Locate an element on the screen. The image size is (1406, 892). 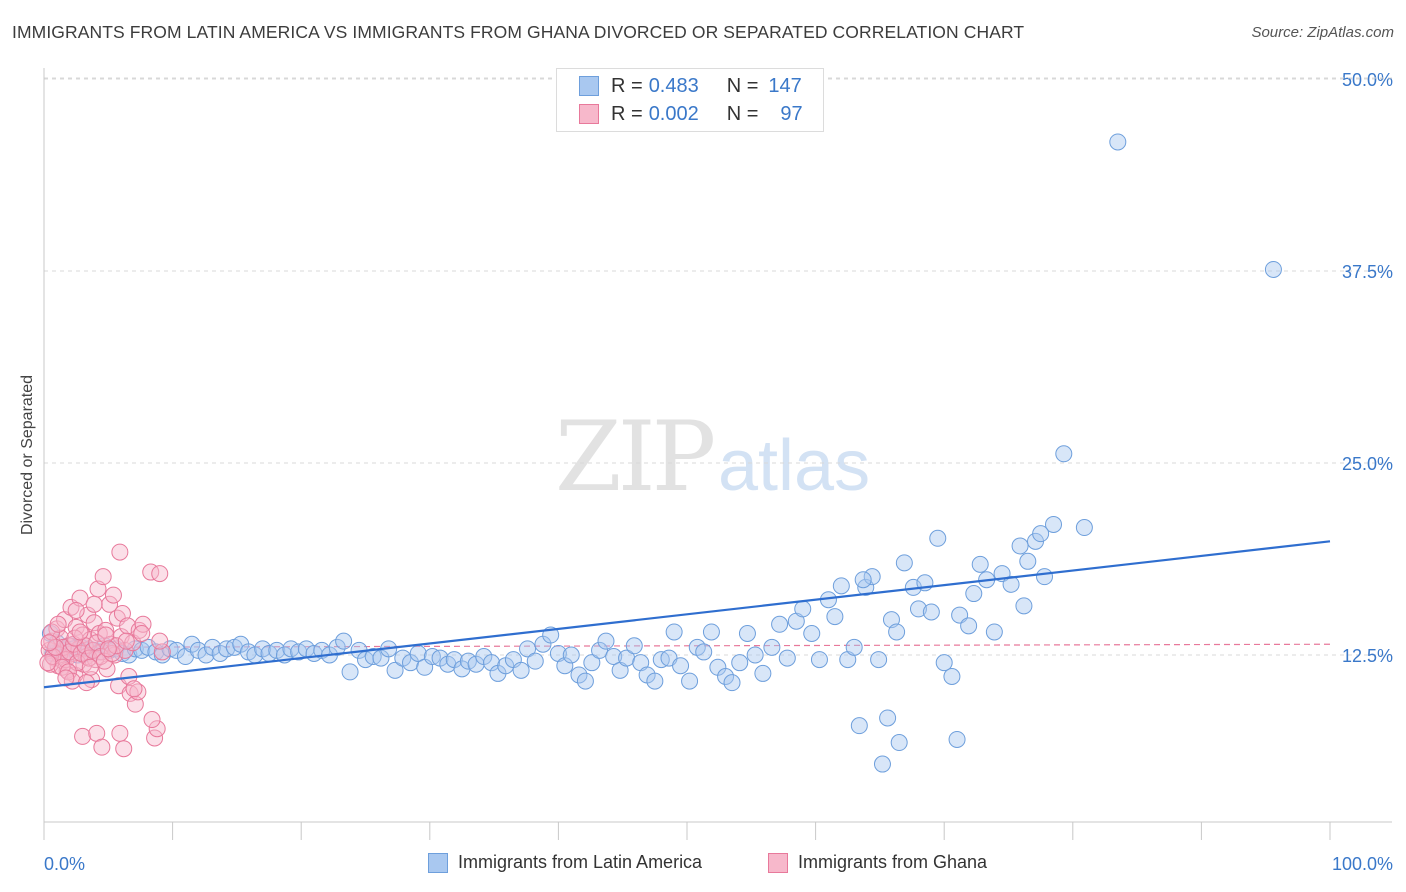
source-credit: Source: ZipAtlas.com is located at coordinates (1322, 32).